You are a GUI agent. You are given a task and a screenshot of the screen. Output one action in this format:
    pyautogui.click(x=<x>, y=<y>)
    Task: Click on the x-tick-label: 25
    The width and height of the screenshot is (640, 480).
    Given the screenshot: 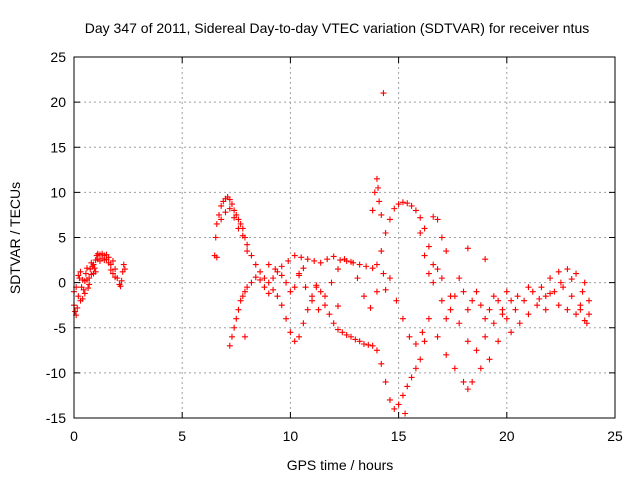 What is the action you would take?
    pyautogui.click(x=615, y=436)
    